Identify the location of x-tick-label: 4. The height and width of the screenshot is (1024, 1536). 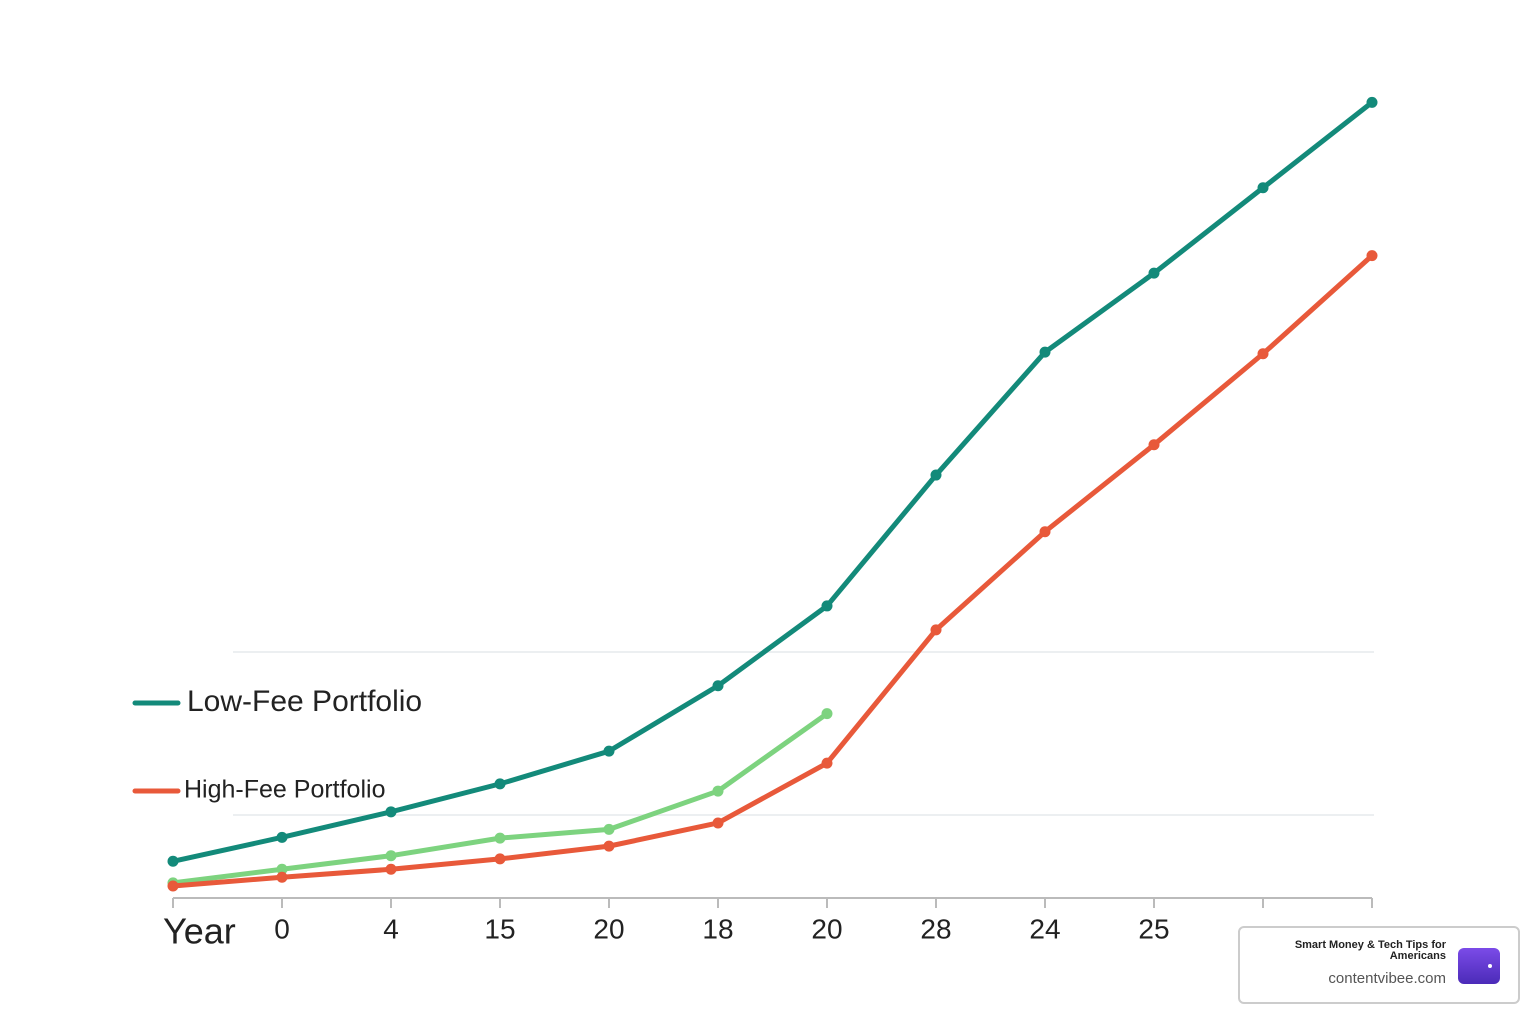
(391, 928).